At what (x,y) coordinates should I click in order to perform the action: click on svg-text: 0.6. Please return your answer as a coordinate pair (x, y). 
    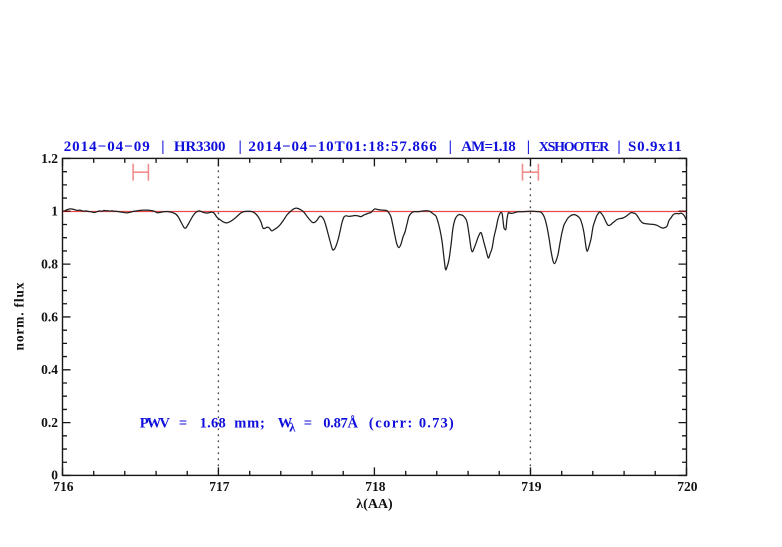
    Looking at the image, I should click on (49, 316).